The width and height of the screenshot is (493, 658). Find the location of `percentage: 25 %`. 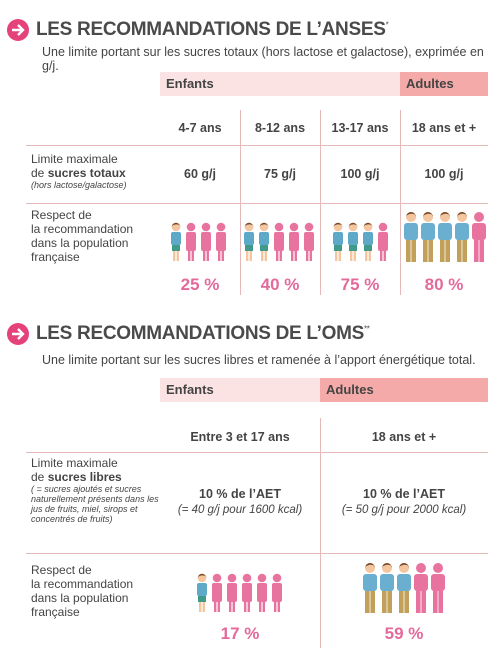

percentage: 25 % is located at coordinates (200, 284).